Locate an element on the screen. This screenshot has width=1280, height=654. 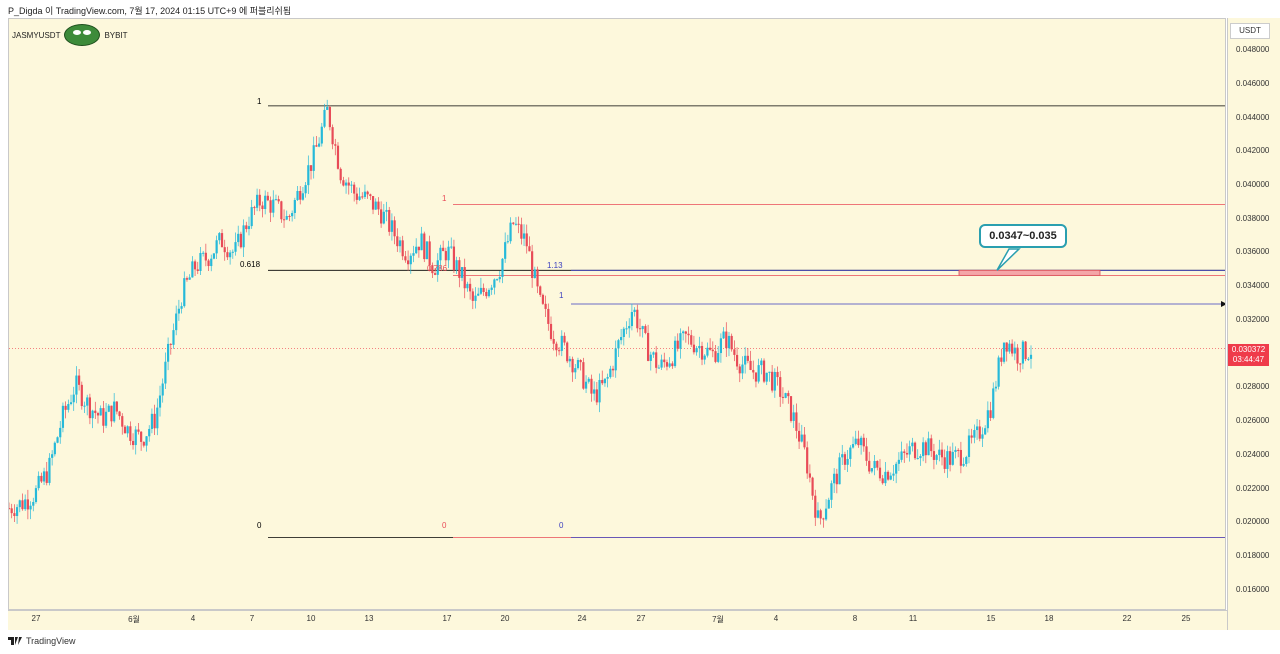
currency-unit-button: USDT is located at coordinates (1250, 31).